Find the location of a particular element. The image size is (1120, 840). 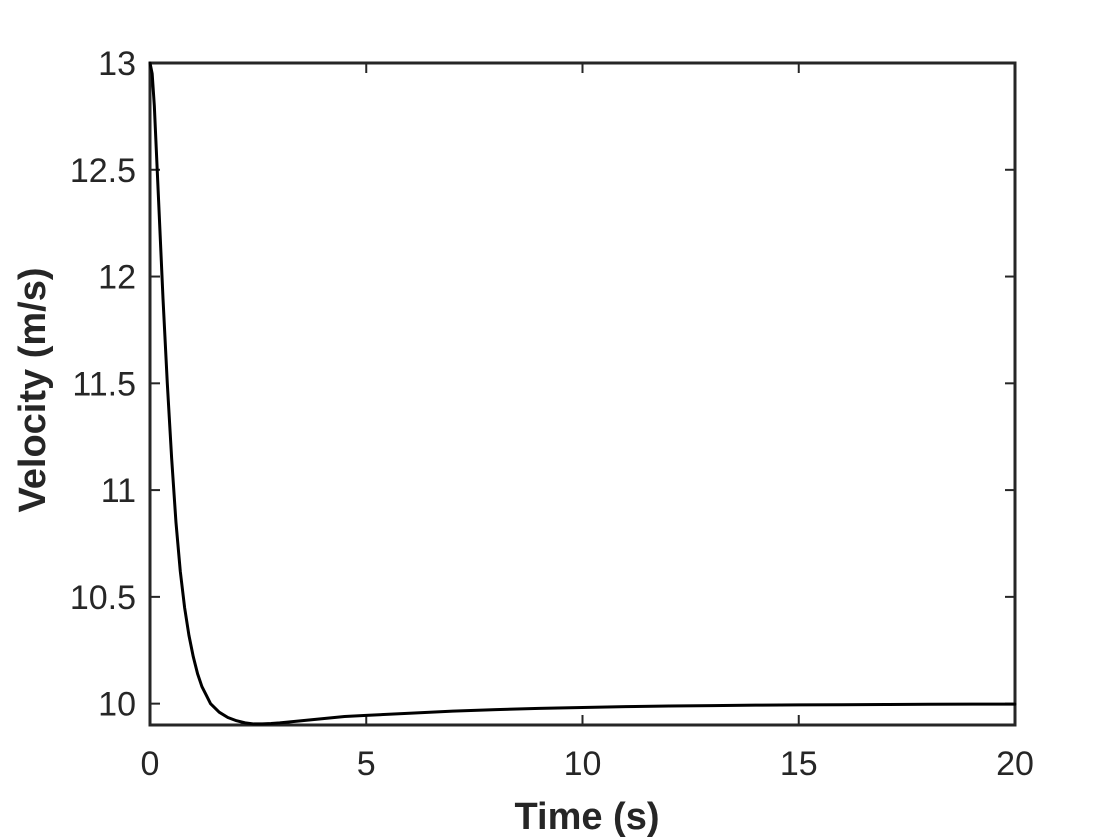

x-axis-label: Time (s) is located at coordinates (586, 817).